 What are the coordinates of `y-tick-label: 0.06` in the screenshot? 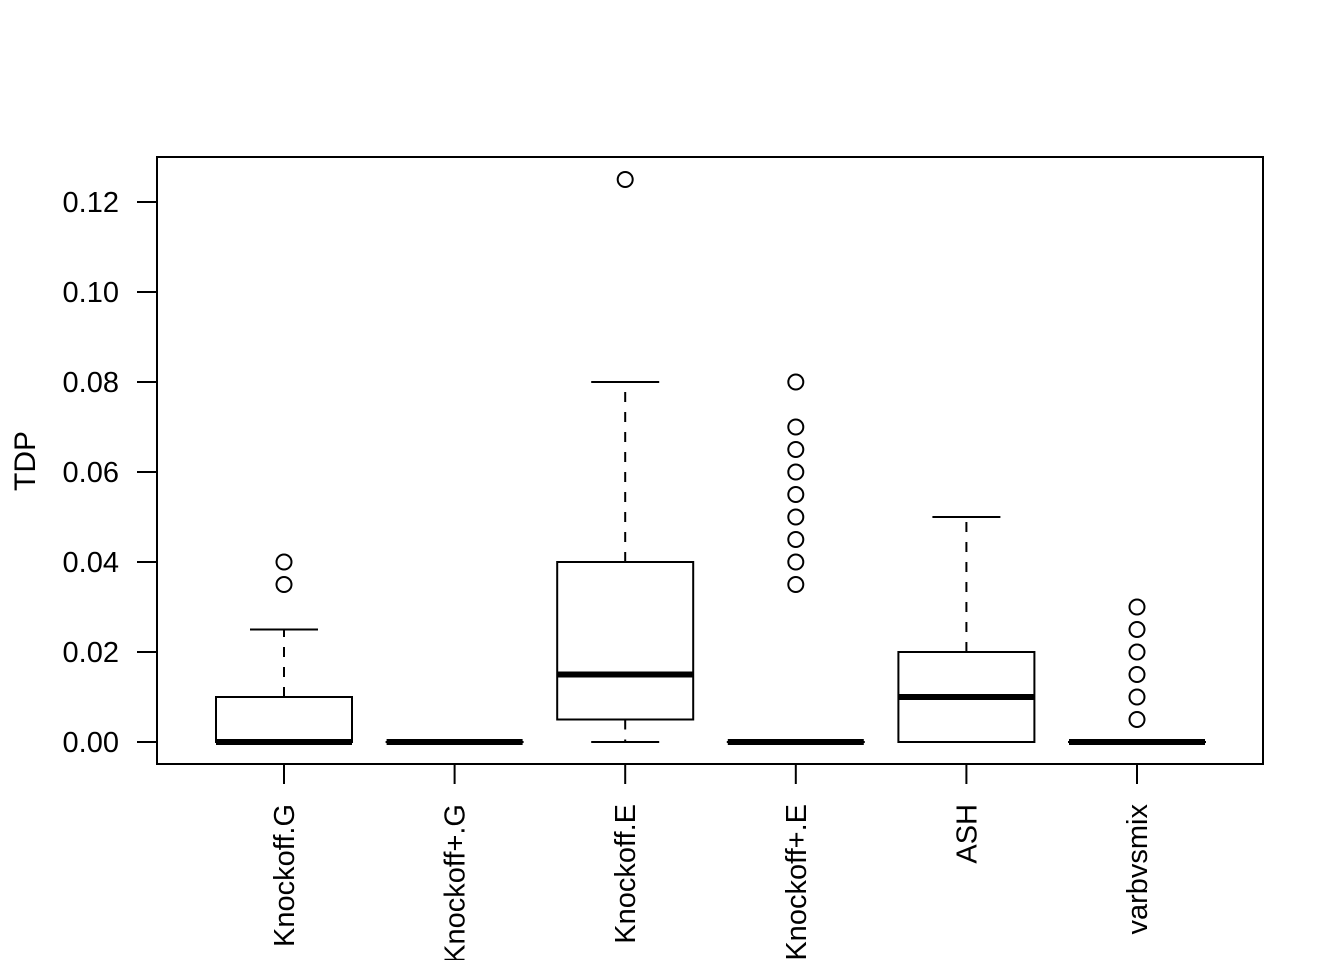 It's located at (91, 473).